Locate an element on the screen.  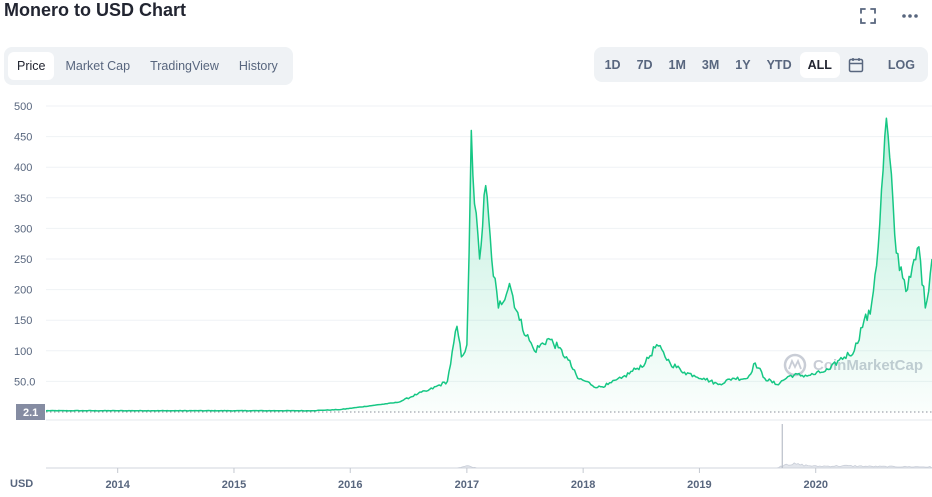
page-title: Monero to USD Chart is located at coordinates (95, 10).